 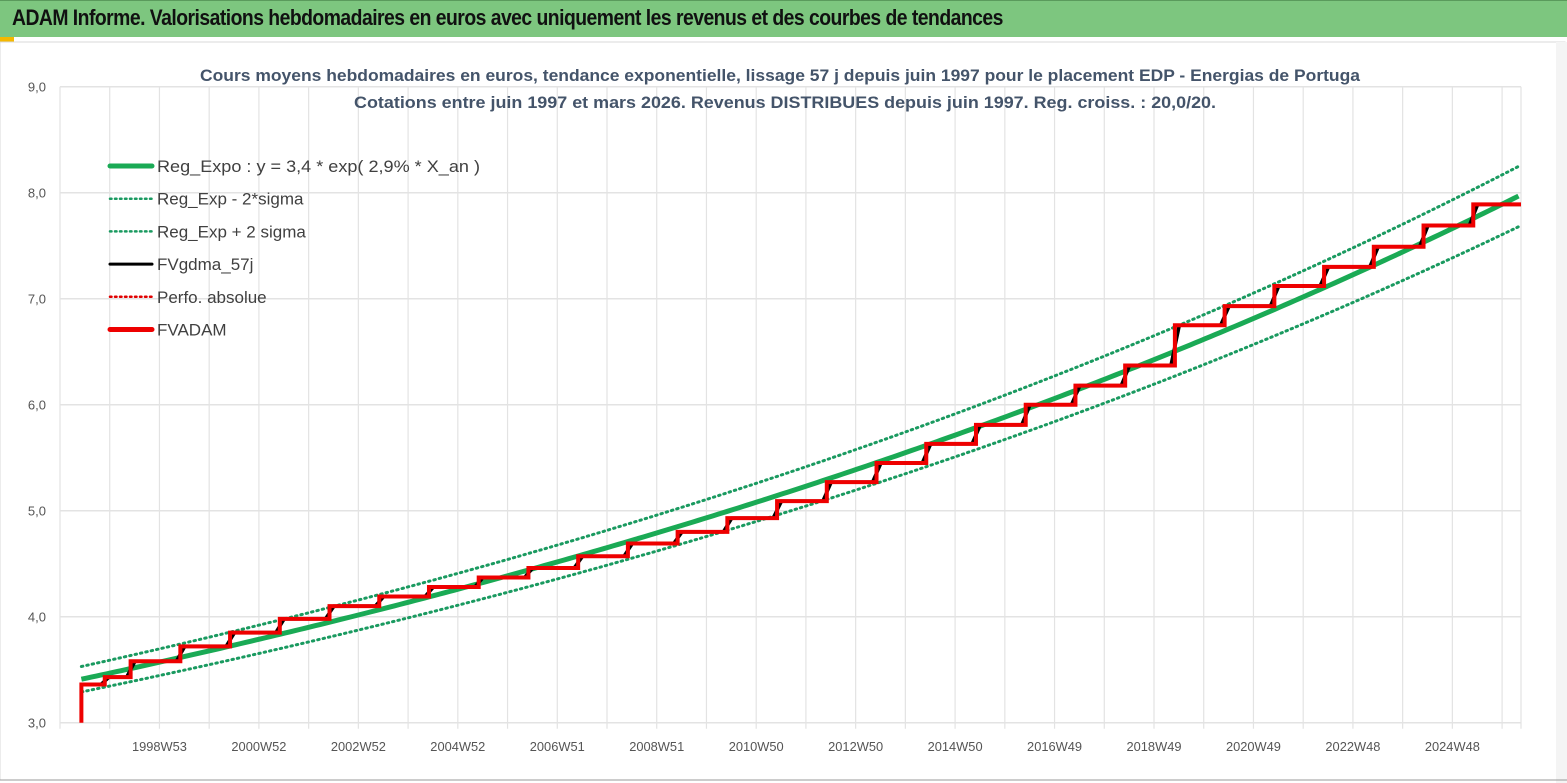 I want to click on x-tick-label: 2020W49, so click(x=1253, y=747).